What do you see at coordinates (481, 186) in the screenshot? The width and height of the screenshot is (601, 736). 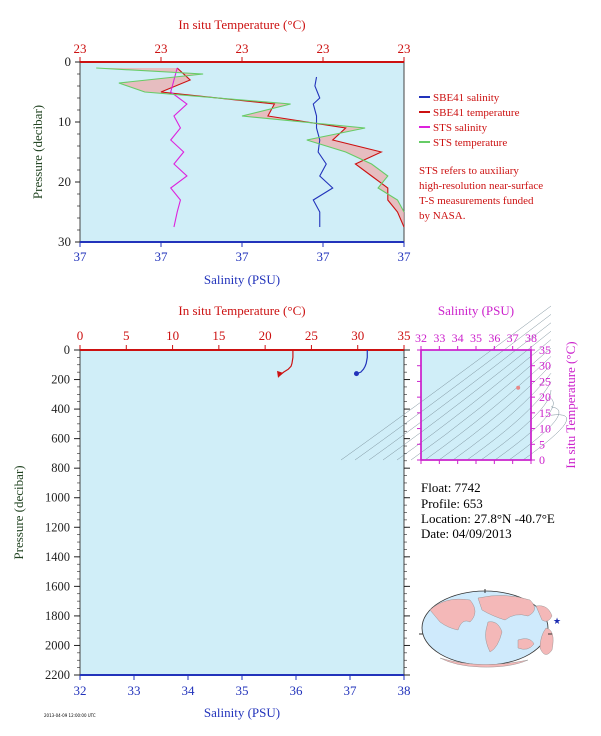 I see `sts-note: high-resolution near-surface` at bounding box center [481, 186].